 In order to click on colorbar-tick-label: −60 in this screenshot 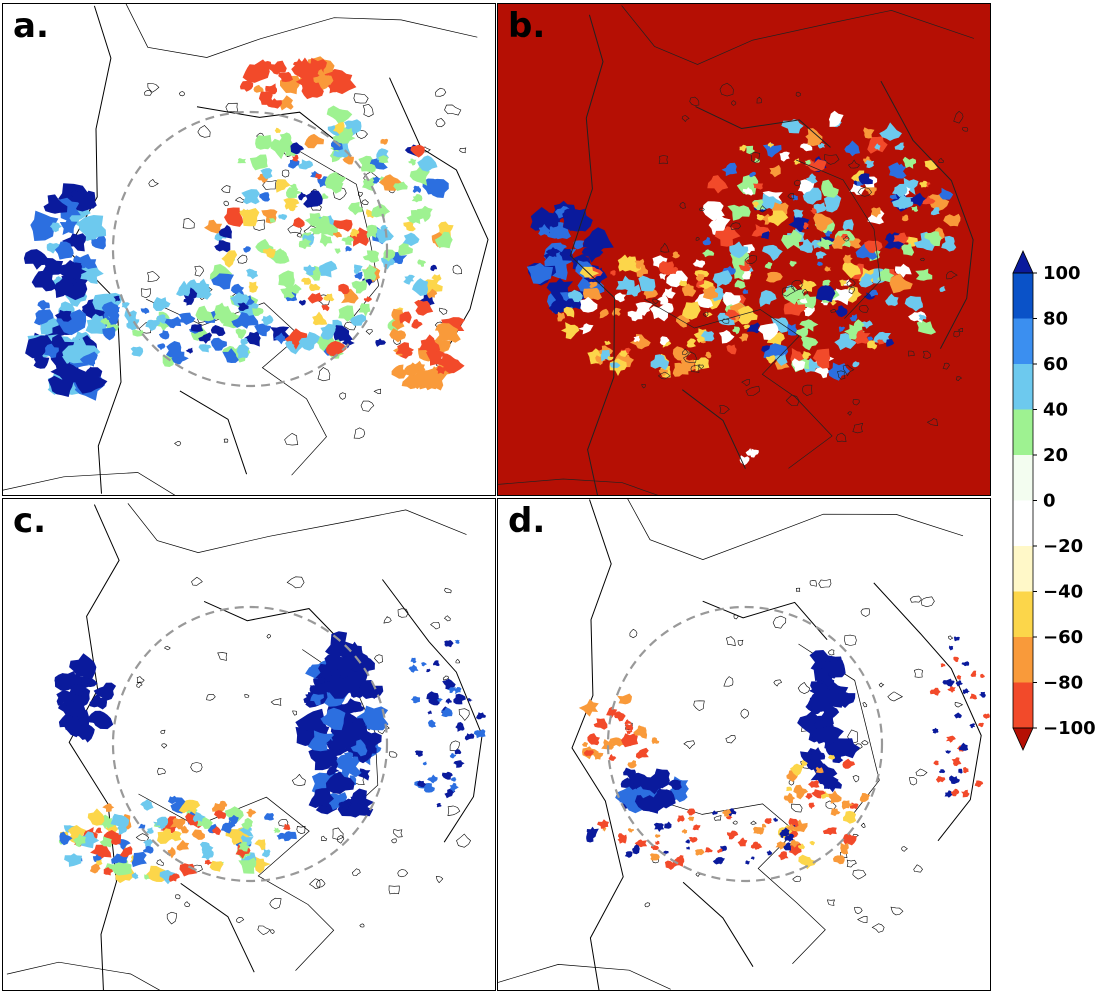, I will do `click(1063, 637)`.